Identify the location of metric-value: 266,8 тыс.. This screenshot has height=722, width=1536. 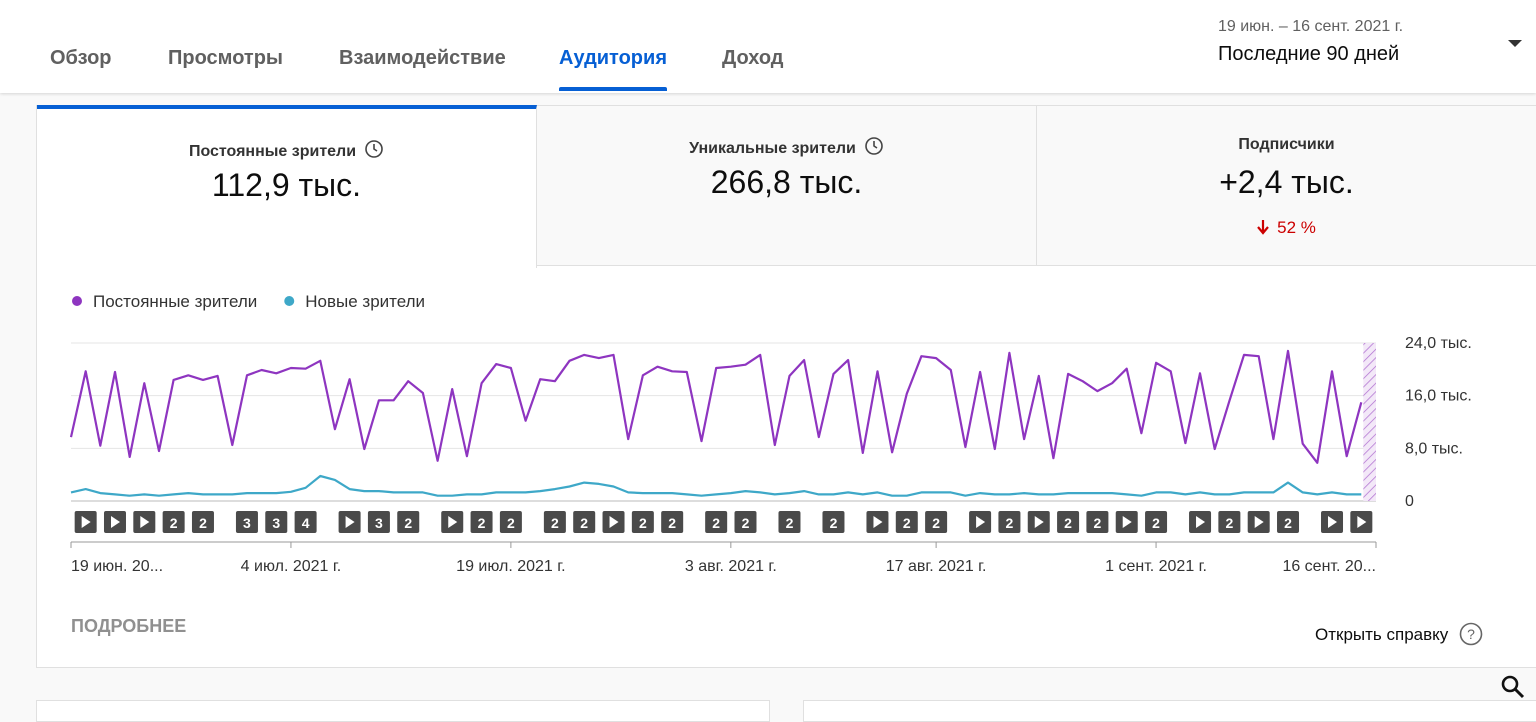
(786, 182).